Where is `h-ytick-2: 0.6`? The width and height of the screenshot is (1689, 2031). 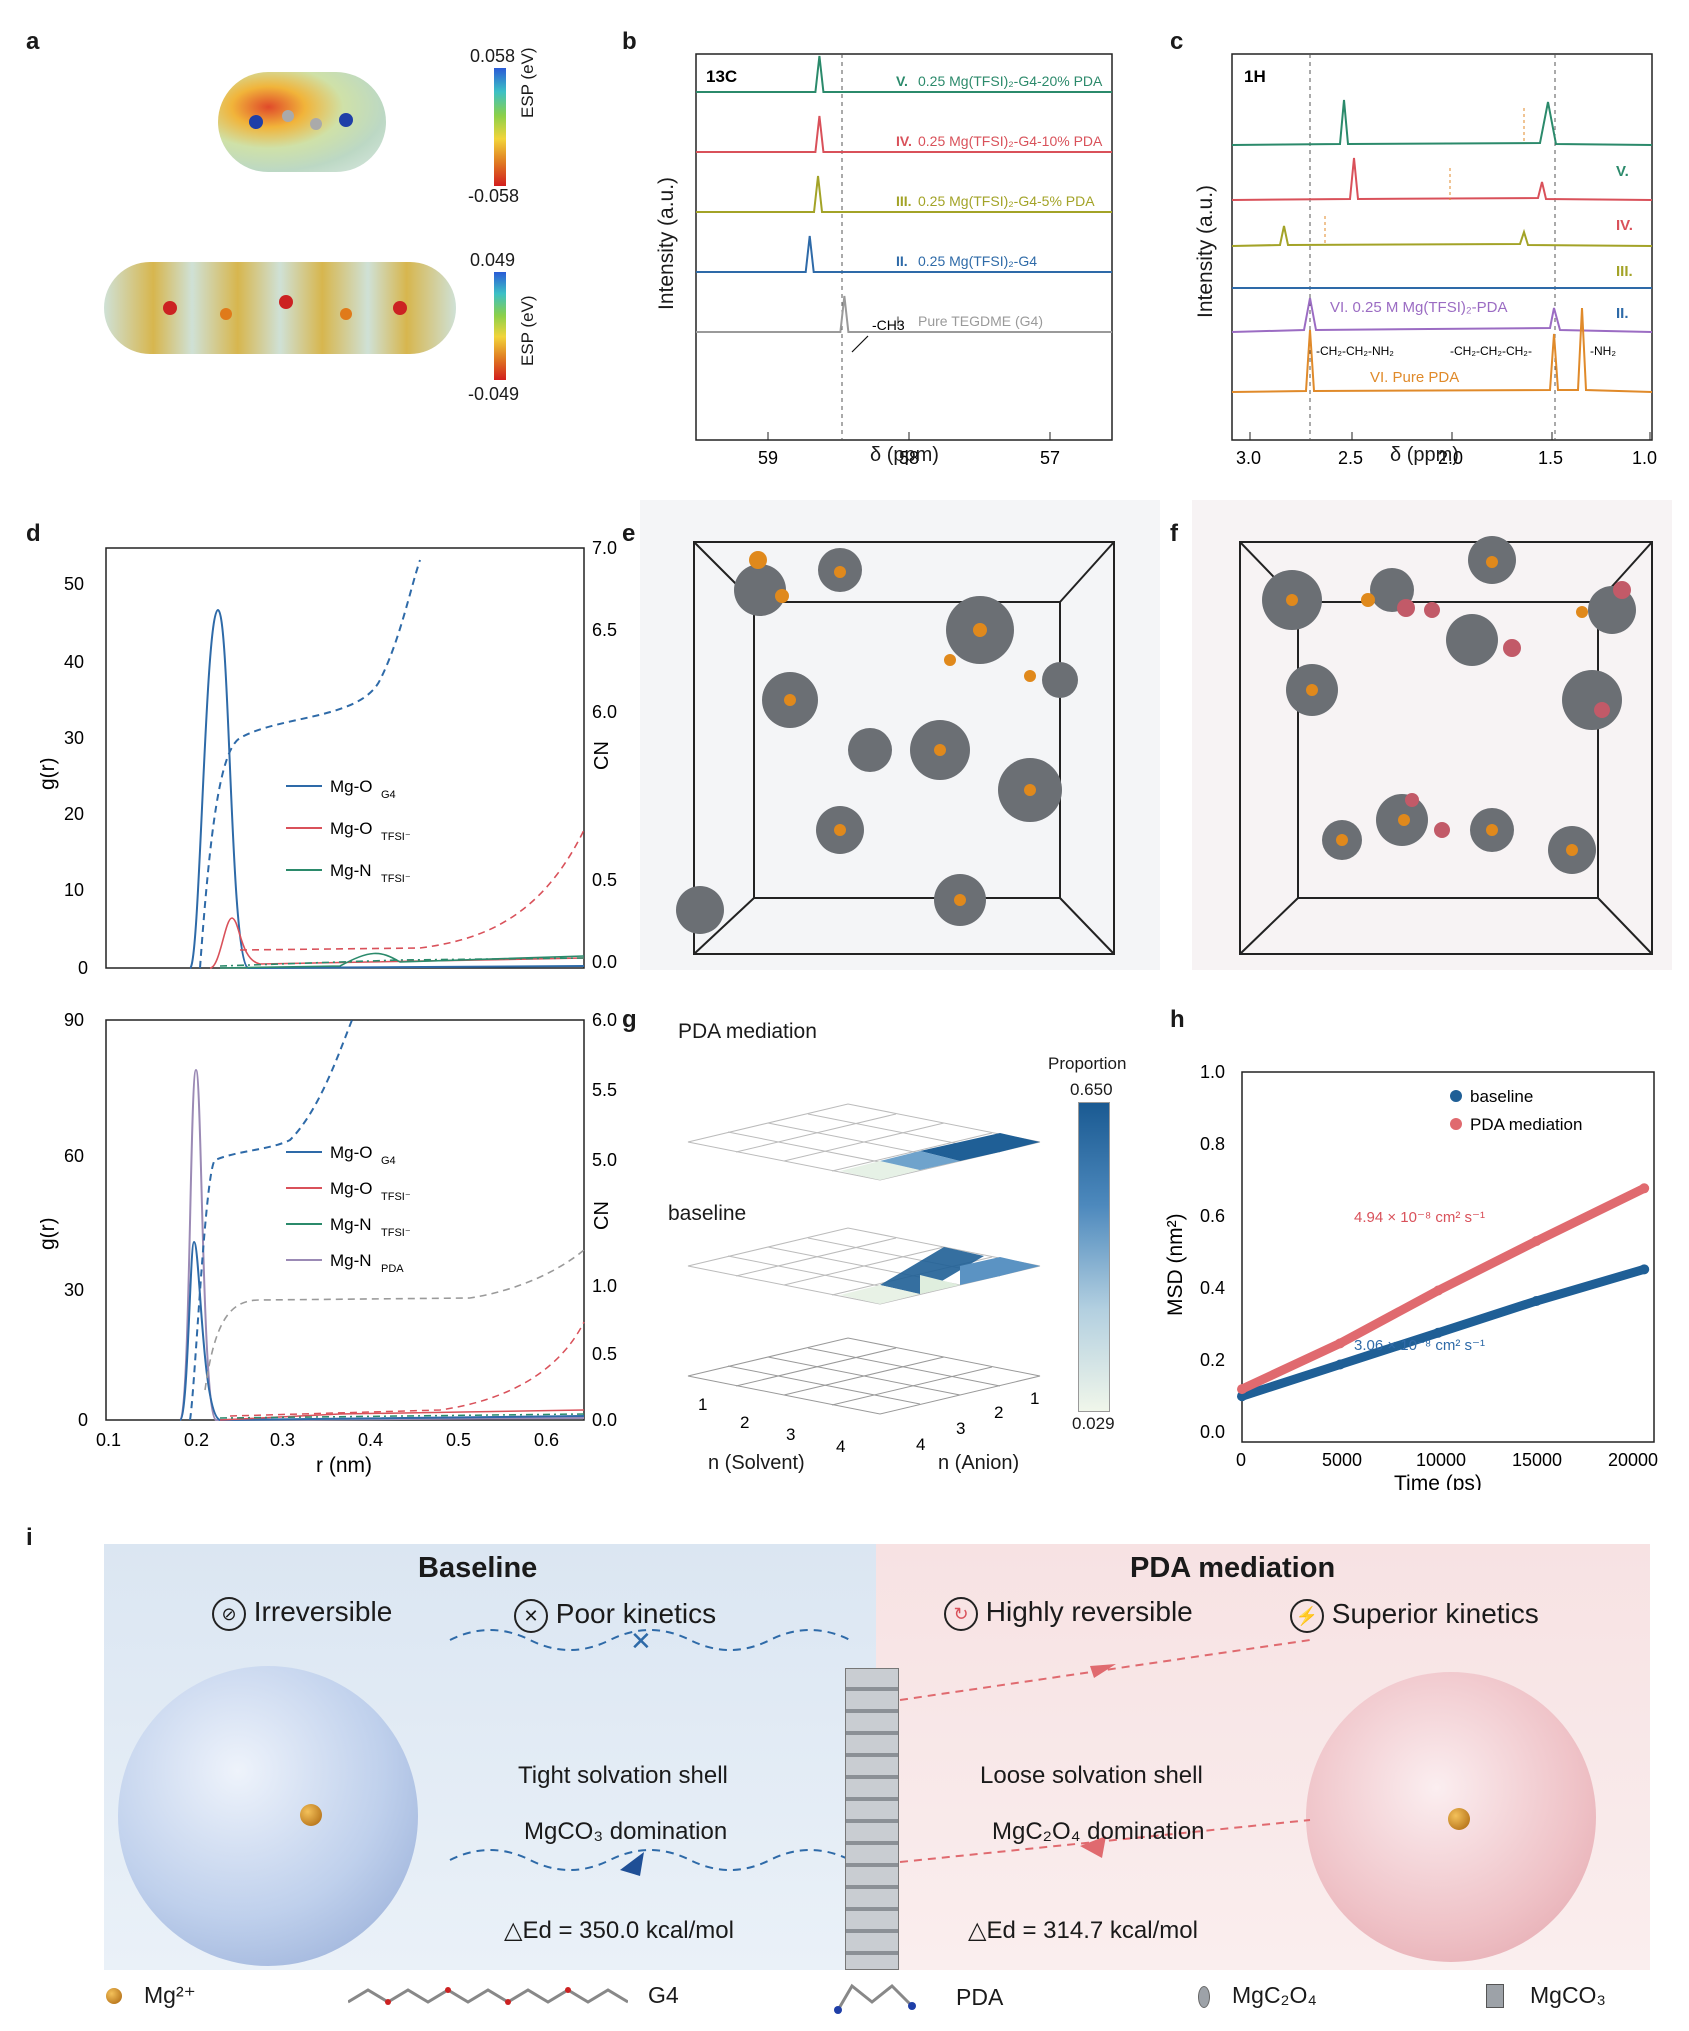 h-ytick-2: 0.6 is located at coordinates (1212, 1216).